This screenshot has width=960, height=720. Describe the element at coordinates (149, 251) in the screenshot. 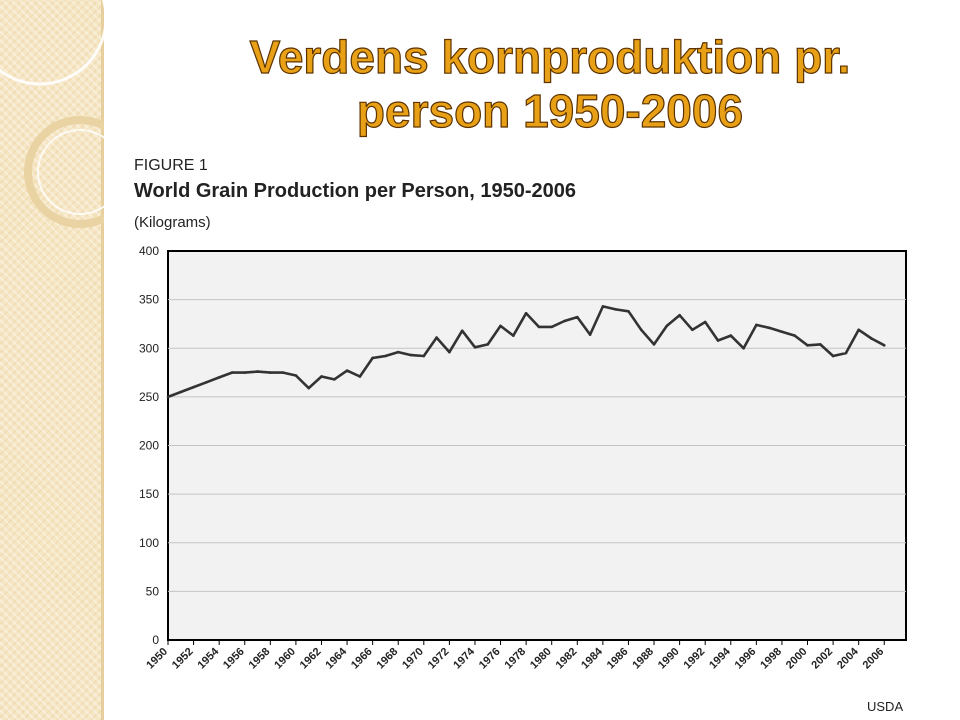

I see `y-tick-label: 400` at that location.